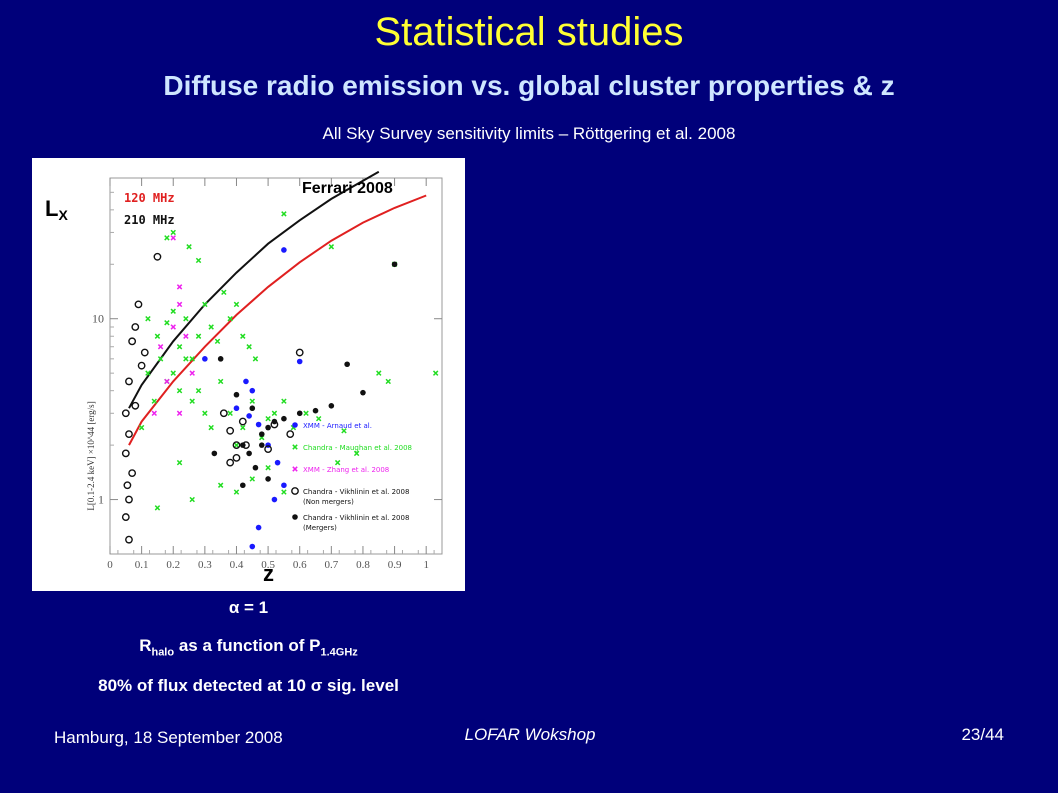  What do you see at coordinates (91, 455) in the screenshot?
I see `chart-y-axis-label: L[0.1-2.4 keV] ×10^44 [erg/s]` at bounding box center [91, 455].